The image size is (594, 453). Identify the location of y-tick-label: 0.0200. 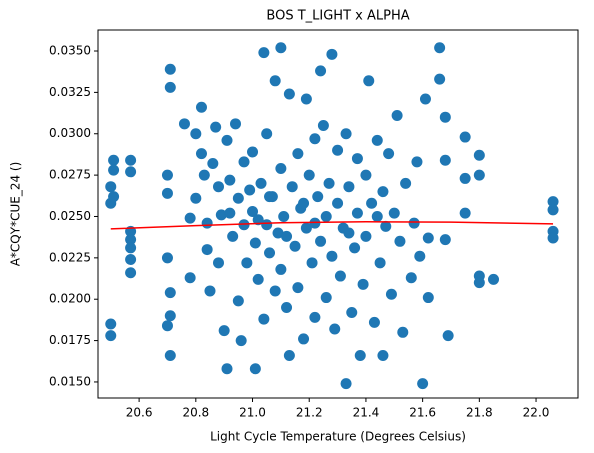
(70, 299).